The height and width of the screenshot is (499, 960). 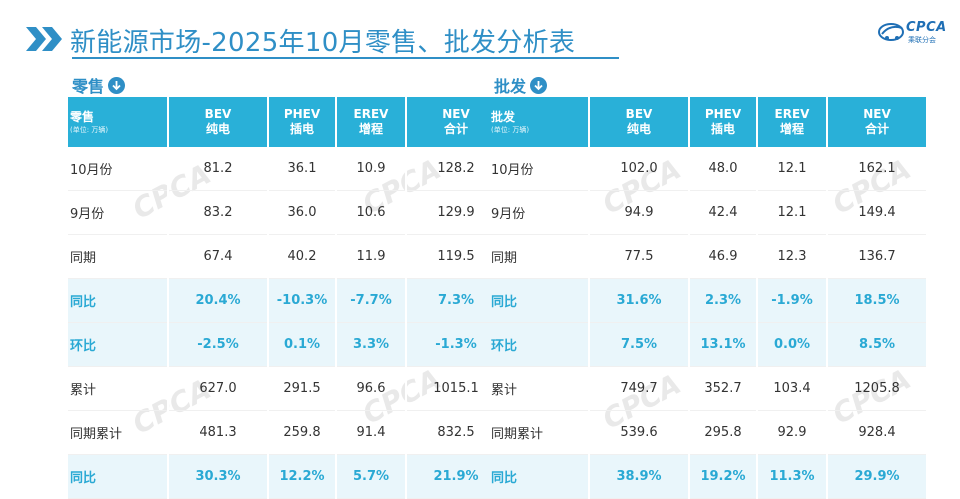 What do you see at coordinates (877, 476) in the screenshot?
I see `table-cell: 29.9%` at bounding box center [877, 476].